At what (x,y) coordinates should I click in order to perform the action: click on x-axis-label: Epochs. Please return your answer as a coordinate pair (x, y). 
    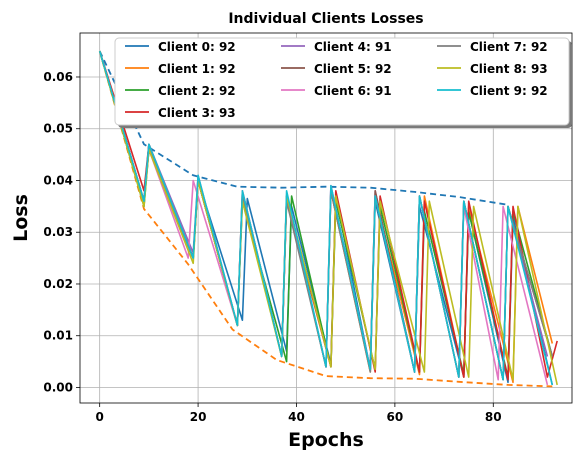
    Looking at the image, I should click on (326, 440).